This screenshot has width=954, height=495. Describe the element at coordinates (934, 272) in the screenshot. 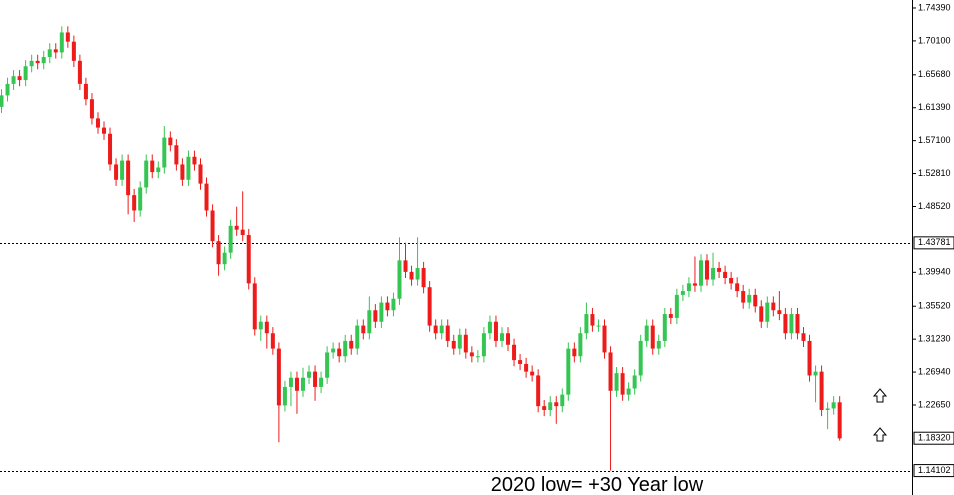

I see `y-tick-label: 1.39940` at that location.